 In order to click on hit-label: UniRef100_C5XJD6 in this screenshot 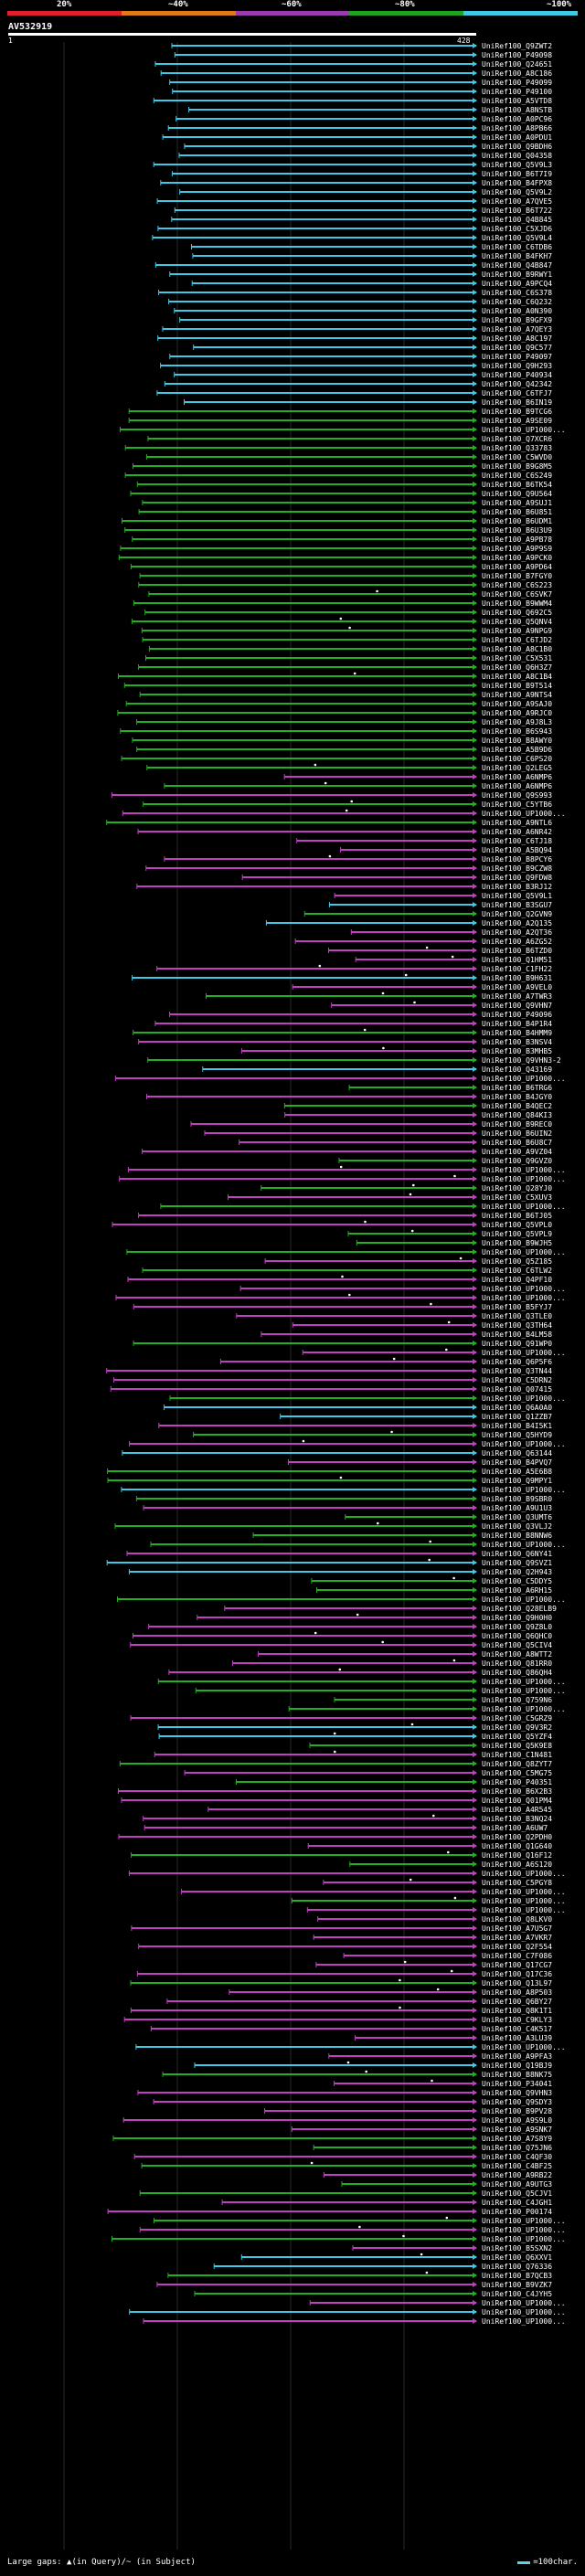, I will do `click(517, 229)`.